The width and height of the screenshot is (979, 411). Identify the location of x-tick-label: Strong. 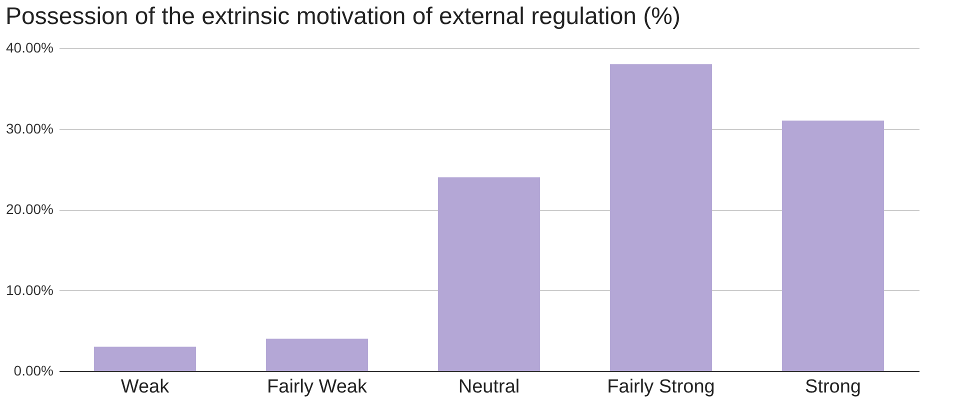
(833, 387).